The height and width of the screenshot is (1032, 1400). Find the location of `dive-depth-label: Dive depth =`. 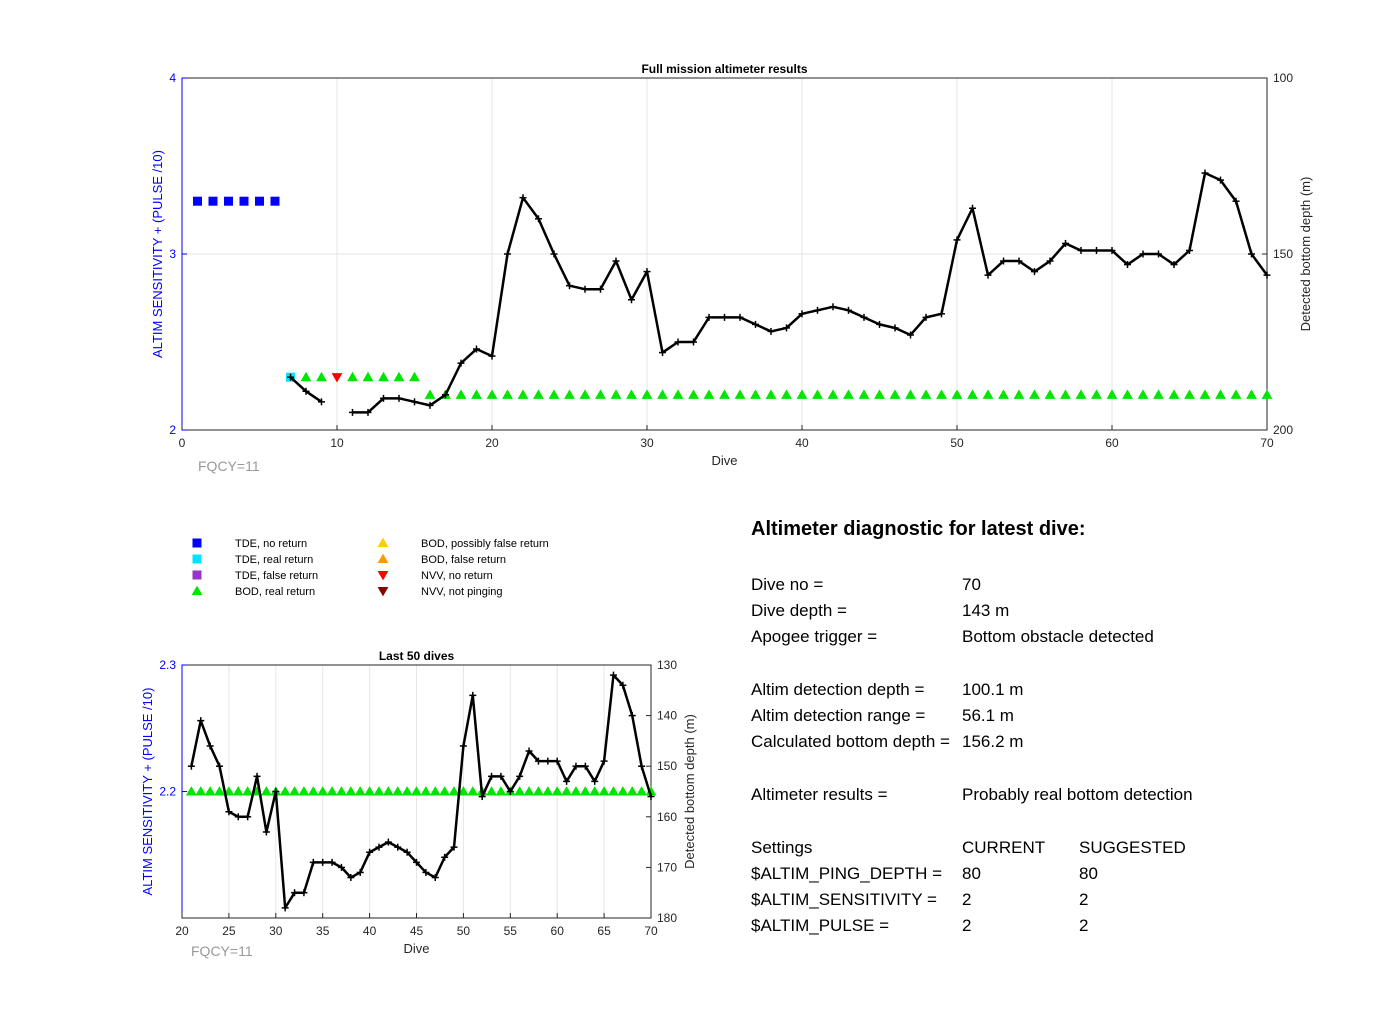

dive-depth-label: Dive depth = is located at coordinates (799, 610).